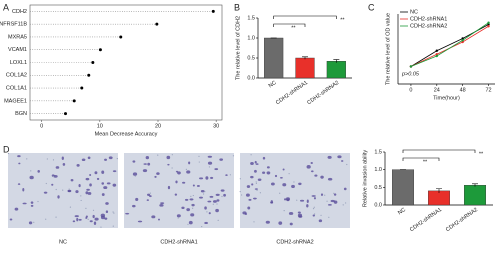 The image size is (500, 258). Describe the element at coordinates (13, 25) in the screenshot. I see `y-tick-label: TNFRSF11B` at that location.